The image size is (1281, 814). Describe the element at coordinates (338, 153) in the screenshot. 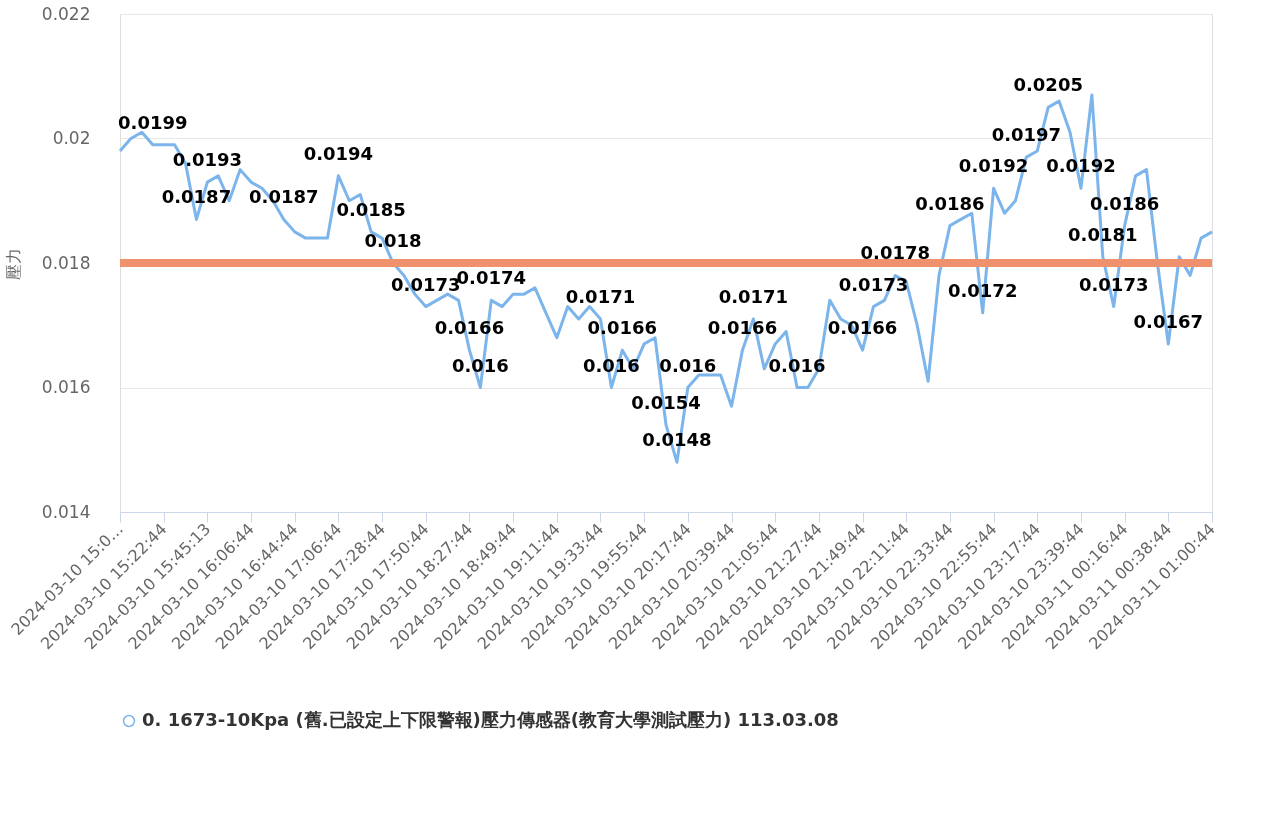

I see `data-label: 0.0194` at that location.